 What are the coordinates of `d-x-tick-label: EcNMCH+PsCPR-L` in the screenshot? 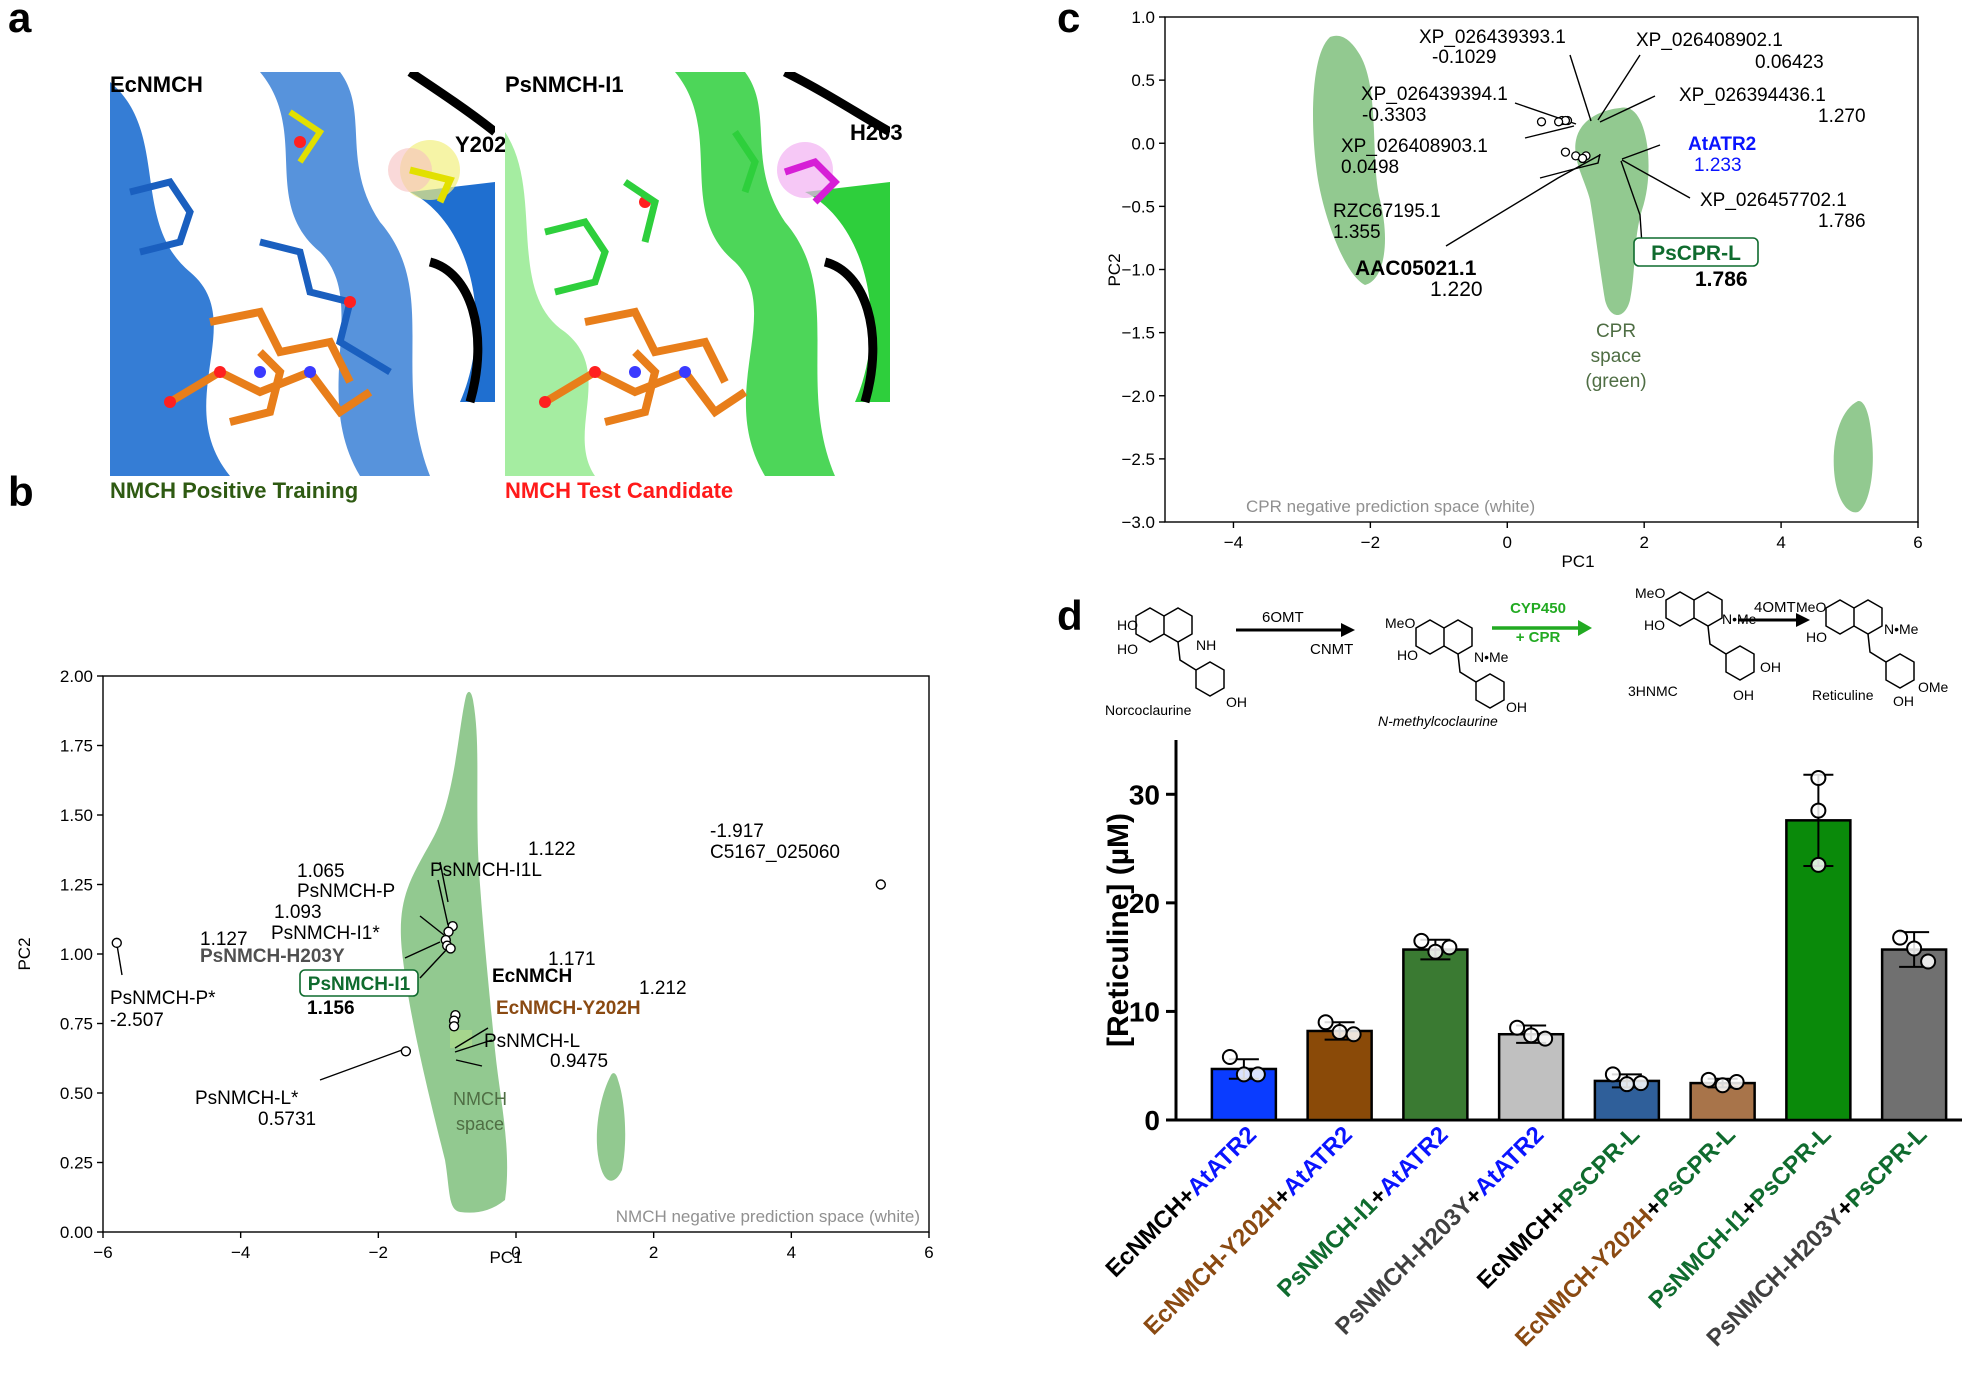 It's located at (1558, 1207).